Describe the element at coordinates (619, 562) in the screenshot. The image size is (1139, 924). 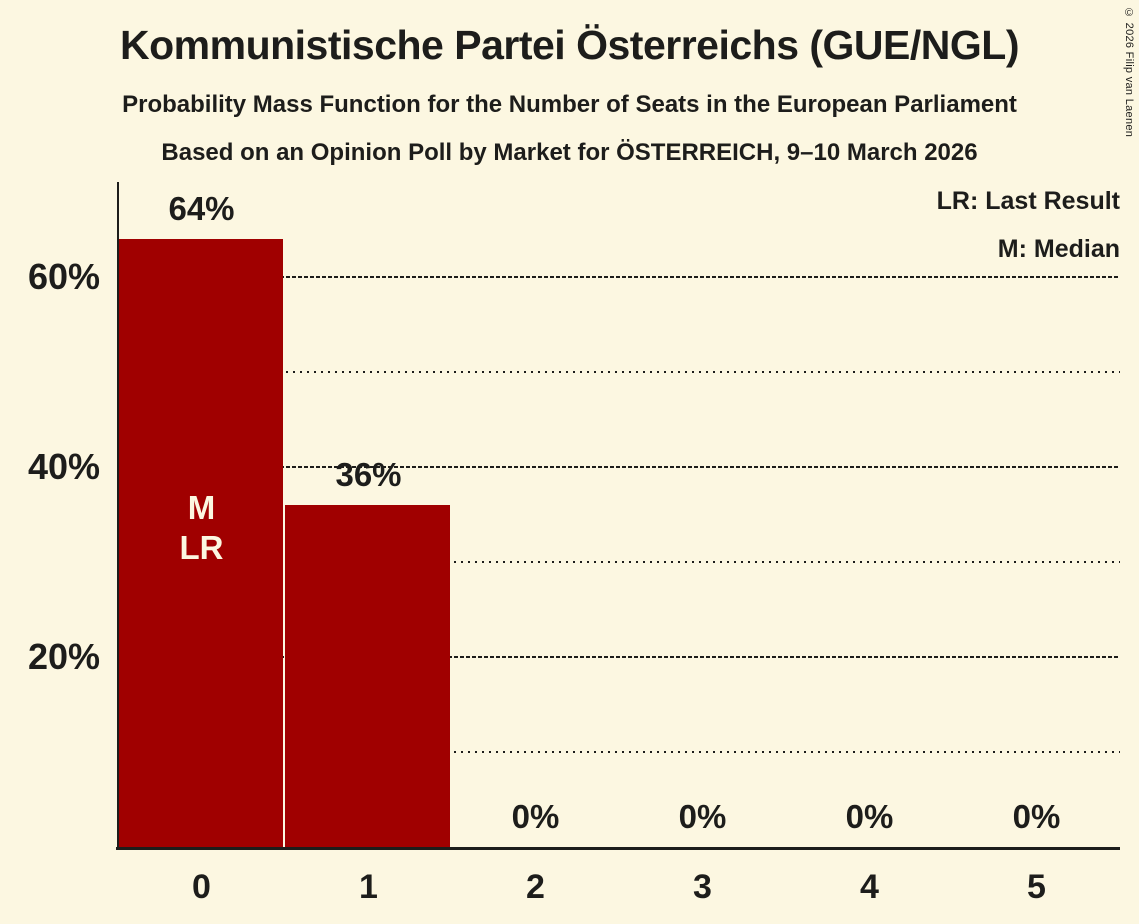
I see `gridline-minor-30pct` at that location.